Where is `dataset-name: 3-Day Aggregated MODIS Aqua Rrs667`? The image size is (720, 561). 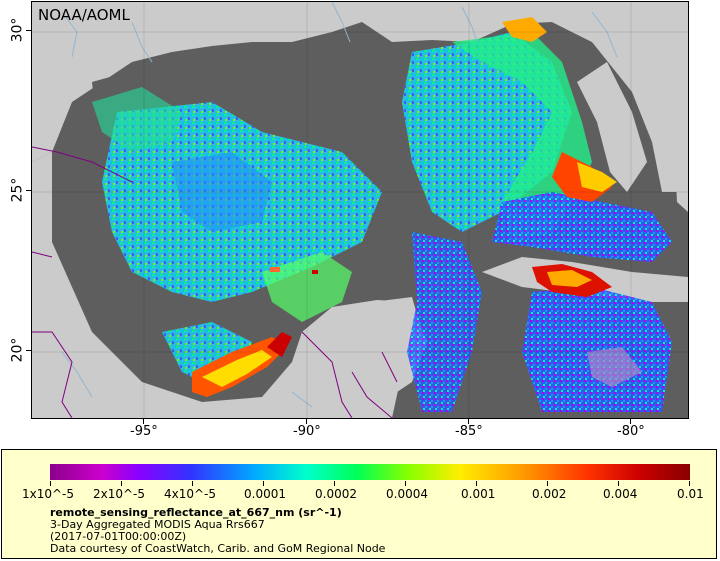 dataset-name: 3-Day Aggregated MODIS Aqua Rrs667 is located at coordinates (157, 524).